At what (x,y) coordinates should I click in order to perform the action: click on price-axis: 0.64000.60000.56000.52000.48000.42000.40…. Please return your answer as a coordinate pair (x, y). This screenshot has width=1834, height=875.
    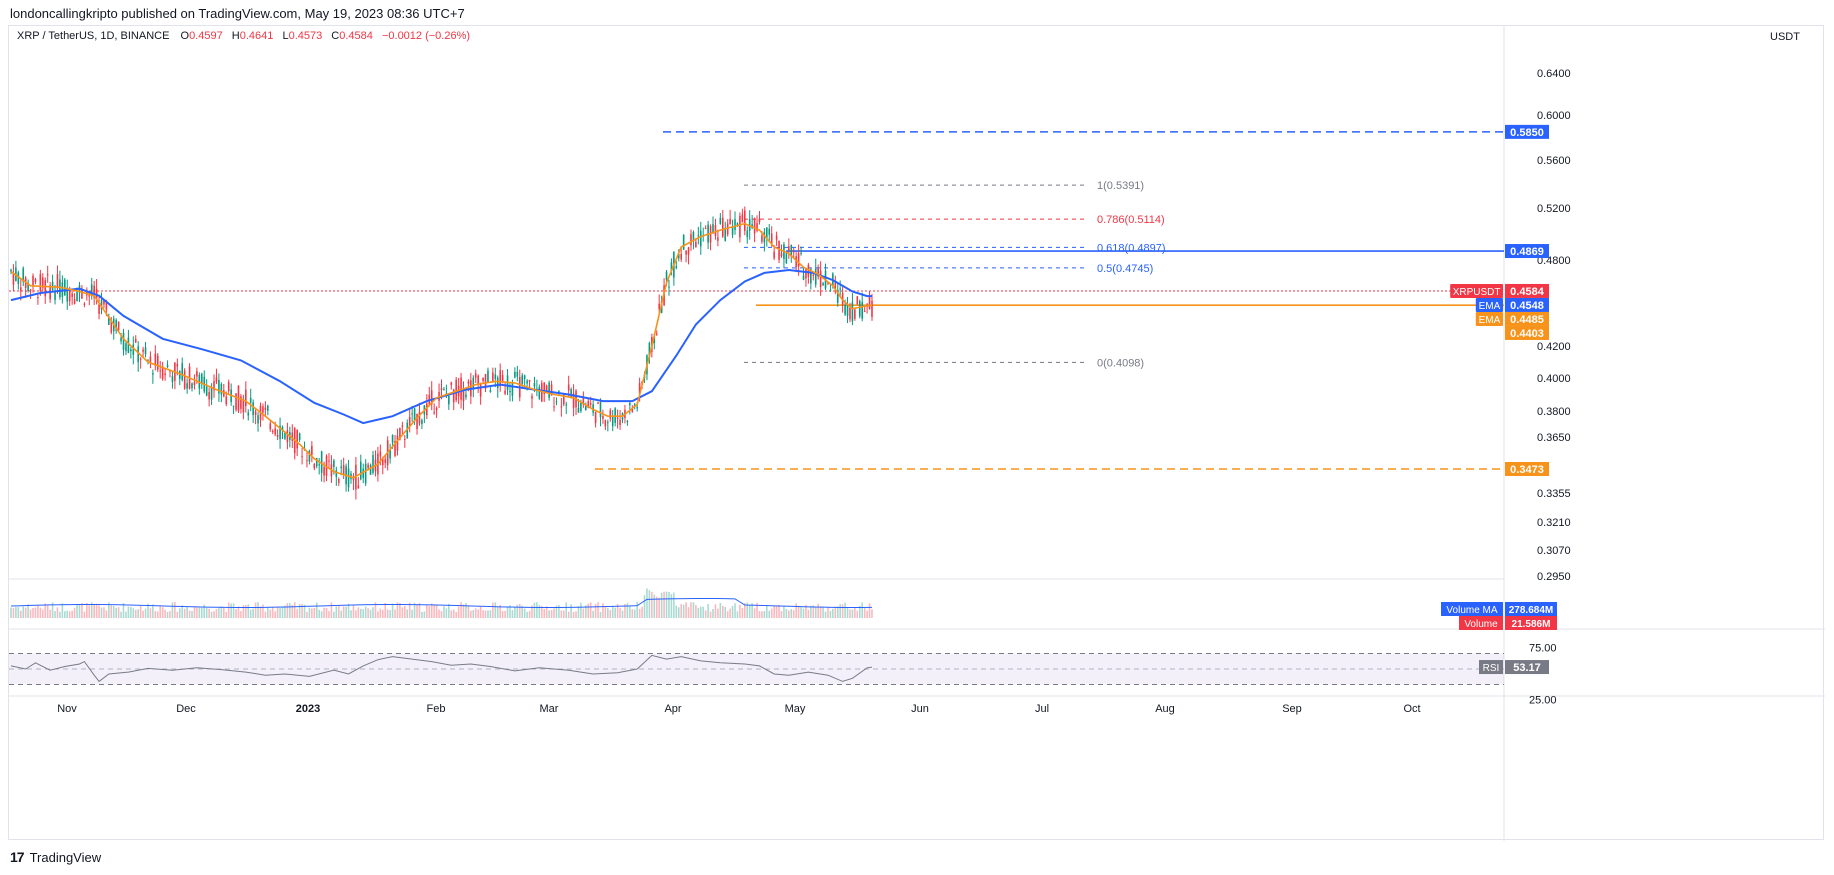
    Looking at the image, I should click on (1554, 325).